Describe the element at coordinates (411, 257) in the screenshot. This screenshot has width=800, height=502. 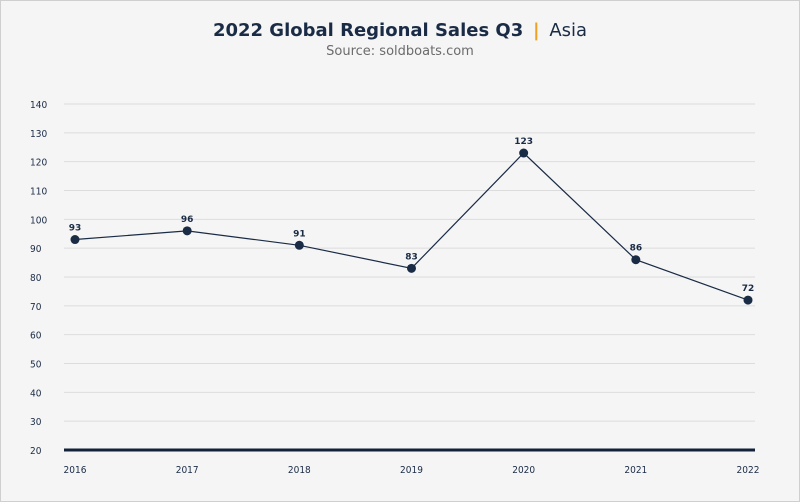
I see `data-label: 83` at that location.